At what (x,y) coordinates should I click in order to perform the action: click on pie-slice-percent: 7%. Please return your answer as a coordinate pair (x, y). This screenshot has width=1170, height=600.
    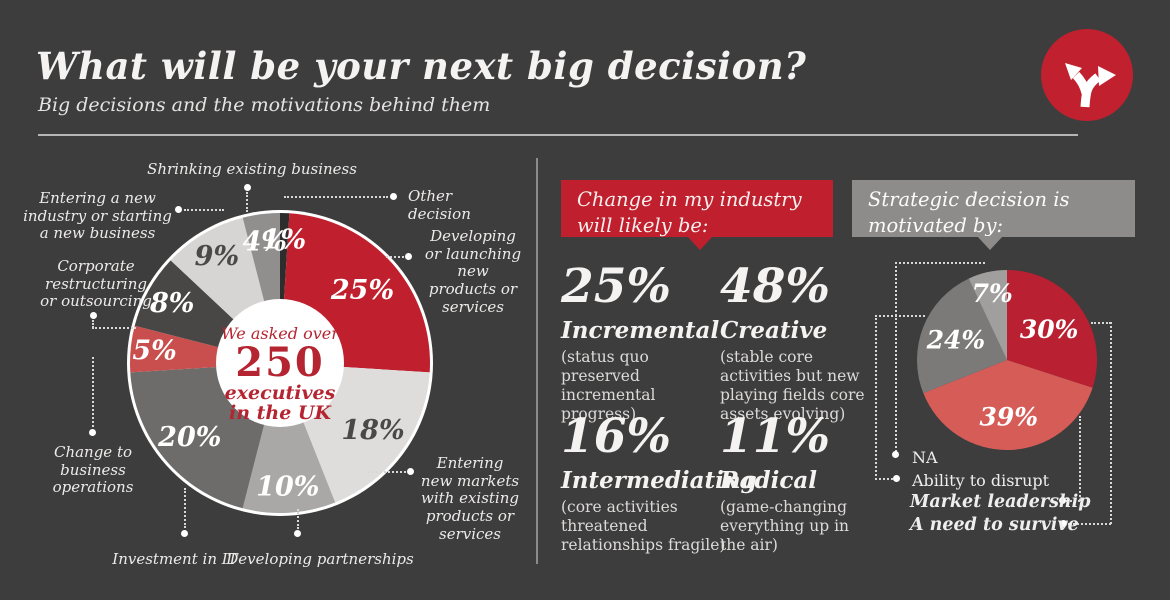
    Looking at the image, I should click on (992, 293).